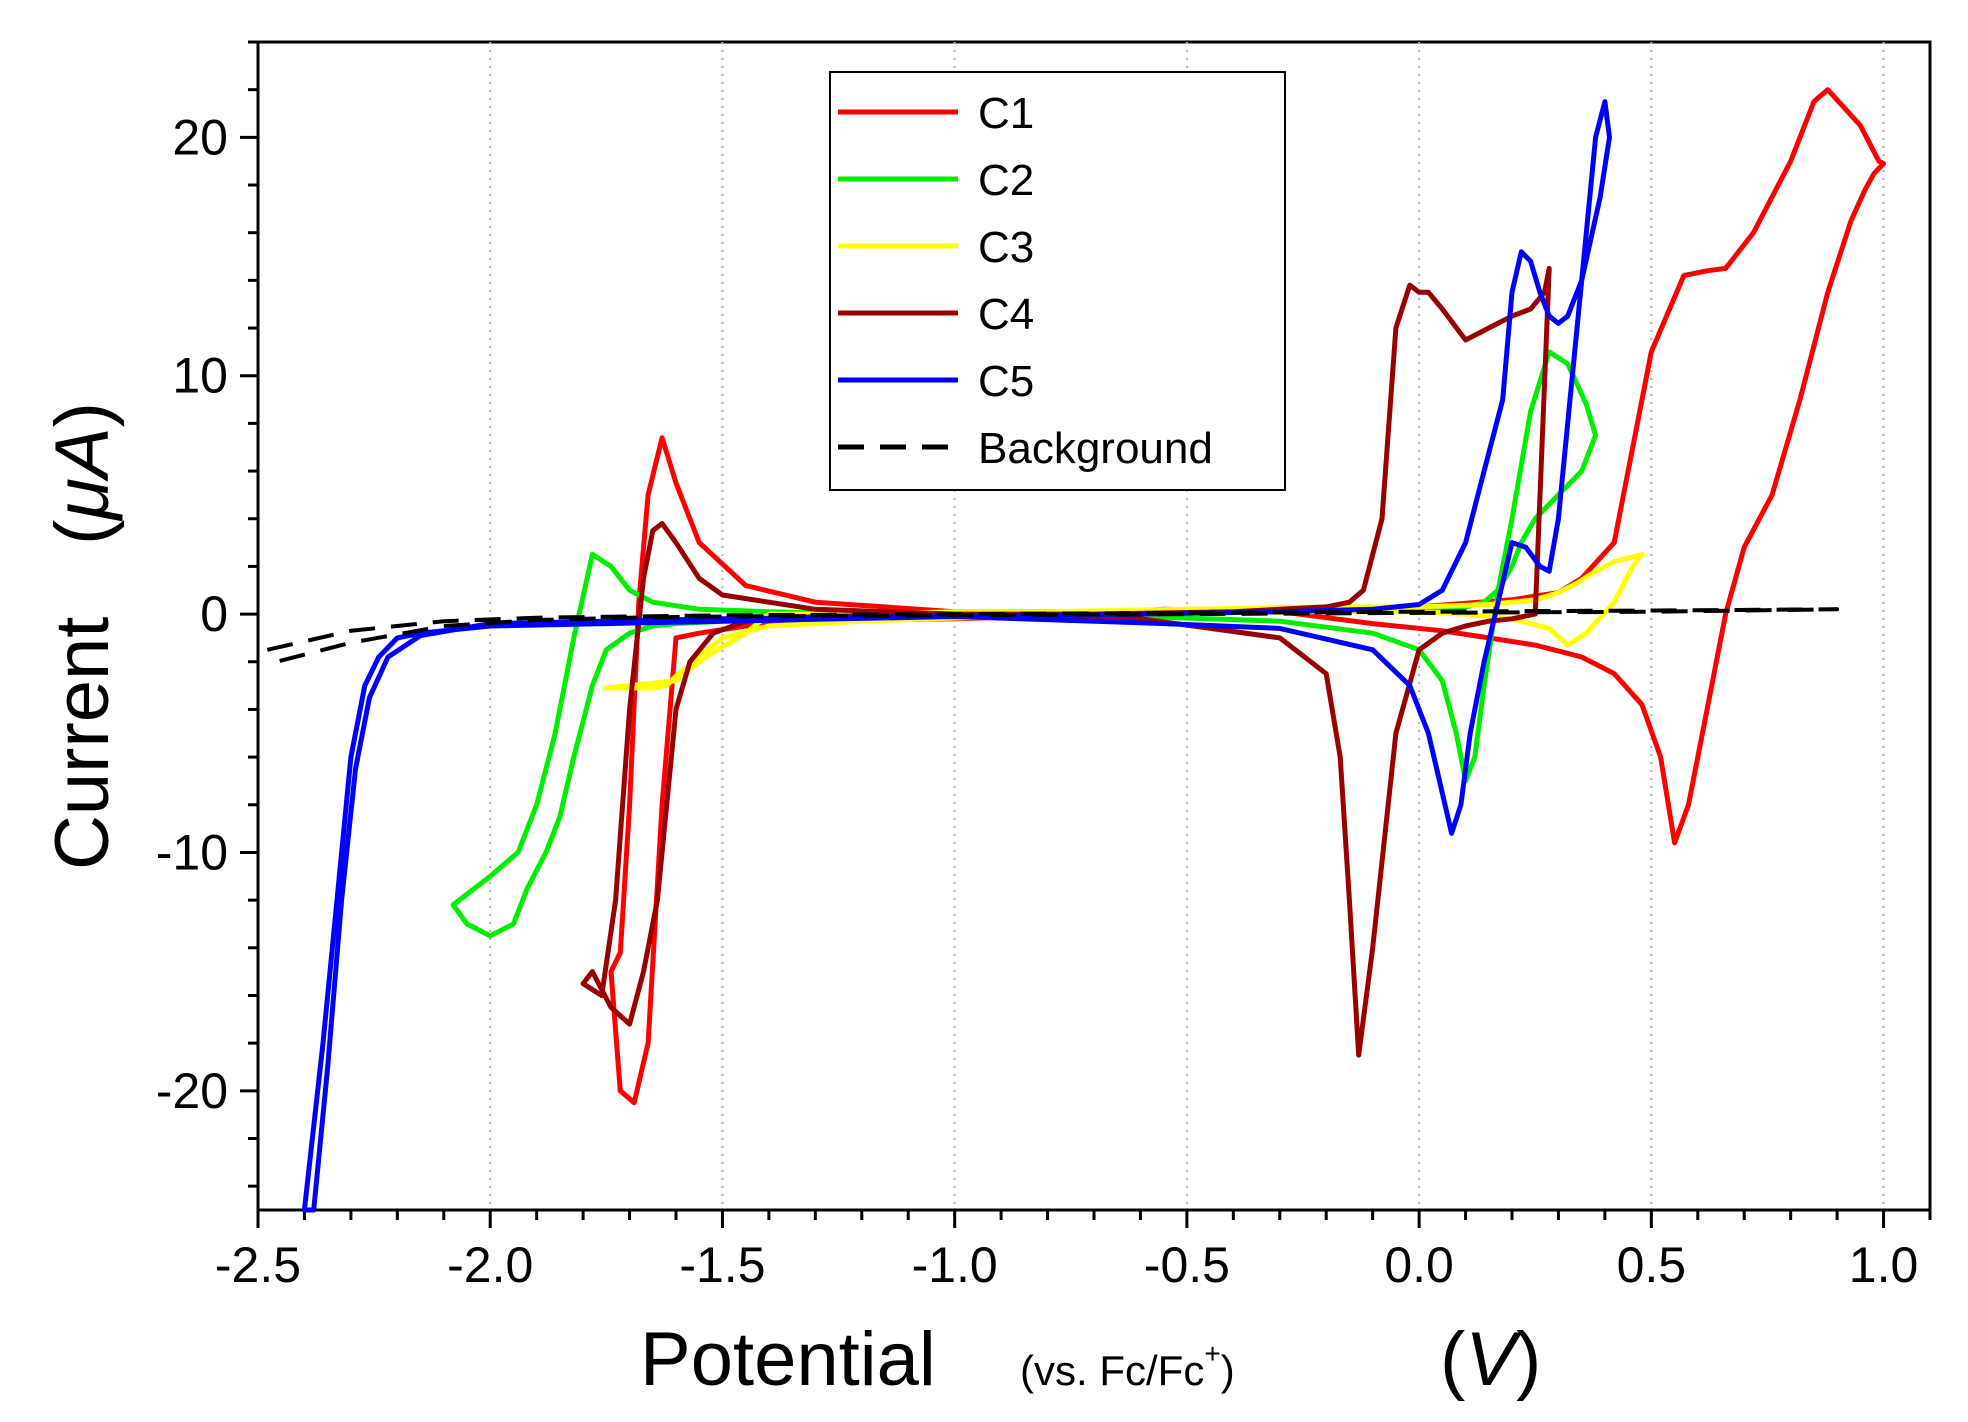  I want to click on x-tick-label: -2.5, so click(258, 1265).